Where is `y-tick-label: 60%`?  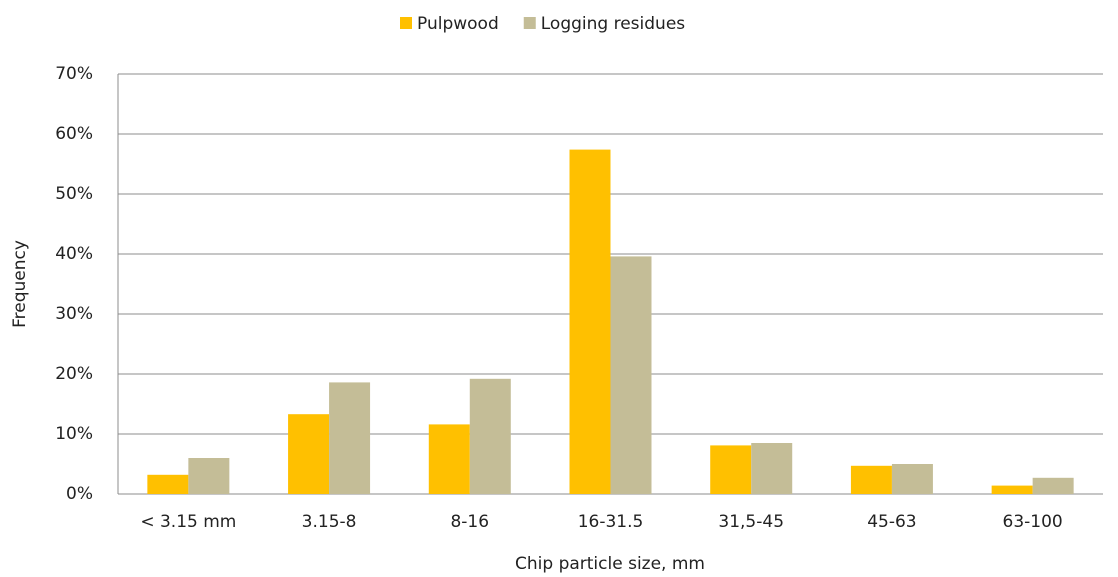 y-tick-label: 60% is located at coordinates (74, 134).